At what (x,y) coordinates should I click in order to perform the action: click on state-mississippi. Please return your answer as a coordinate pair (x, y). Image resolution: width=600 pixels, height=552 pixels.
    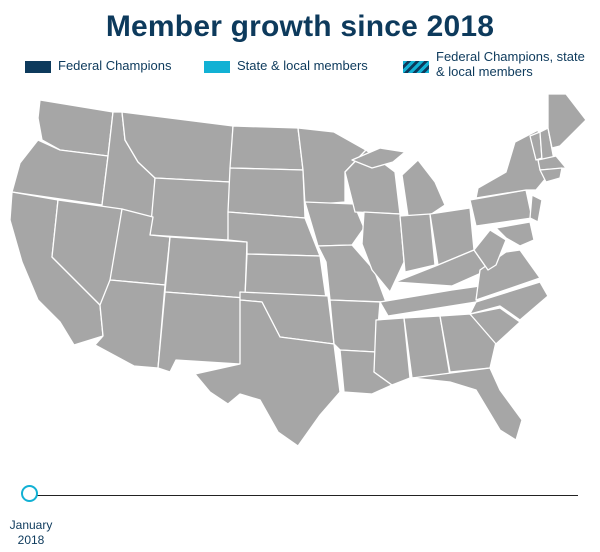
    Looking at the image, I should click on (392, 351).